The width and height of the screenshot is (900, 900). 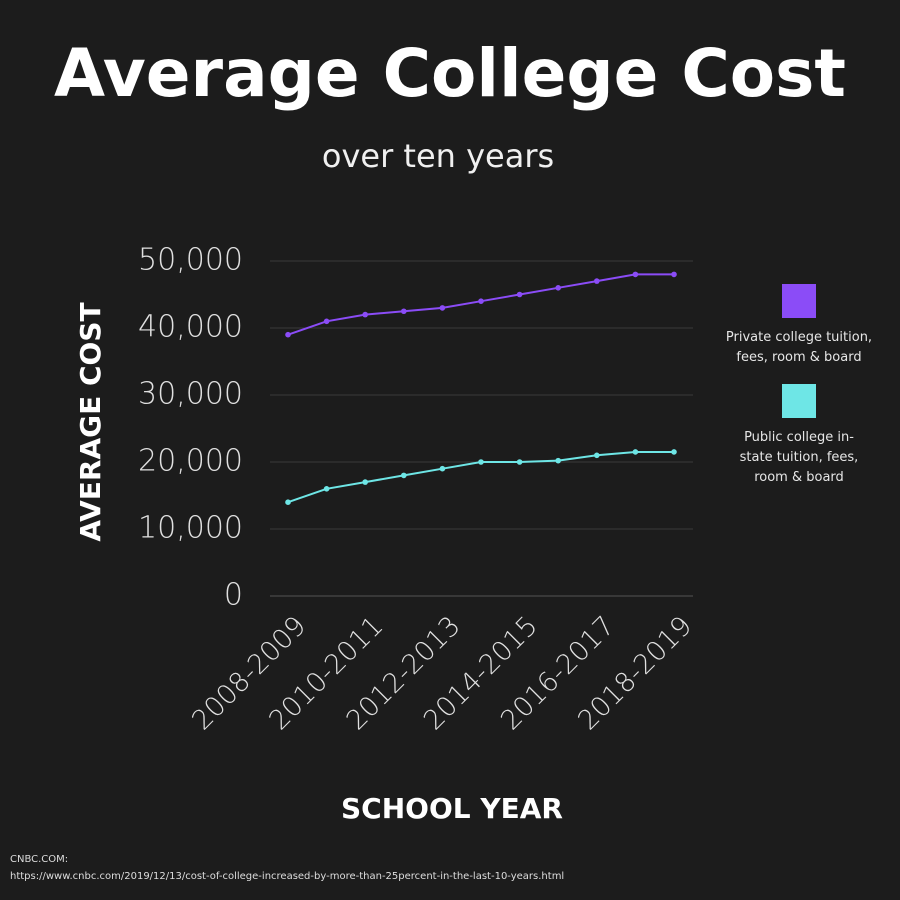 I want to click on y-axis-title: AVERAGE COST, so click(x=90, y=421).